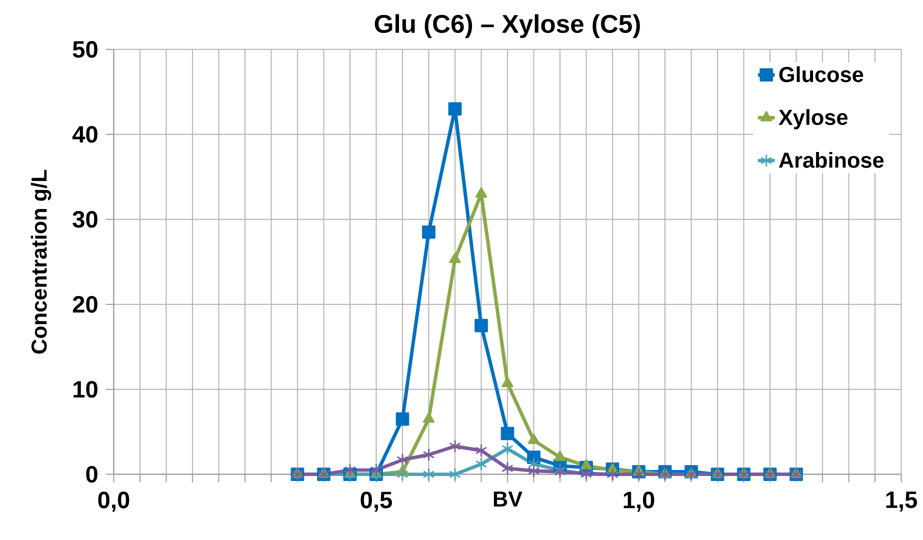 This screenshot has height=540, width=923. I want to click on y-tick-label: 40, so click(85, 134).